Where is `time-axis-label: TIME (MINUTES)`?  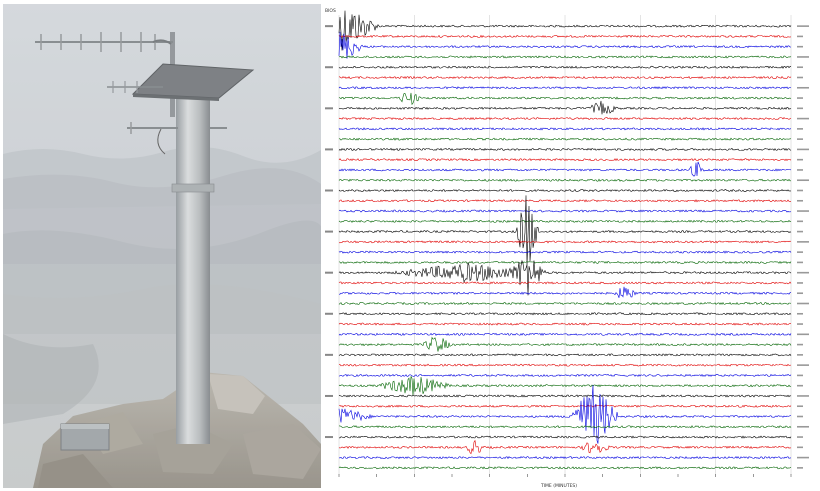 time-axis-label: TIME (MINUTES) is located at coordinates (558, 486).